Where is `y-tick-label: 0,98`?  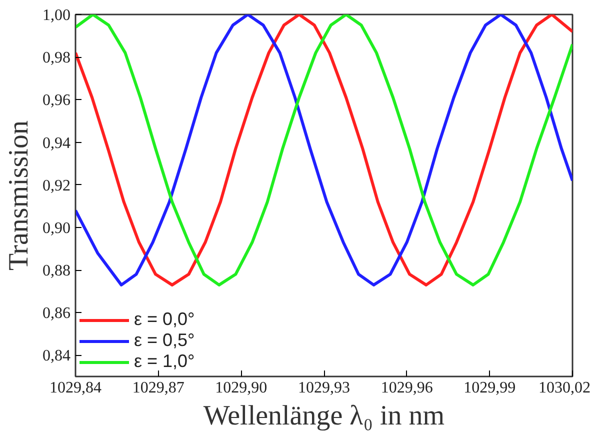 y-tick-label: 0,98 is located at coordinates (56, 58).